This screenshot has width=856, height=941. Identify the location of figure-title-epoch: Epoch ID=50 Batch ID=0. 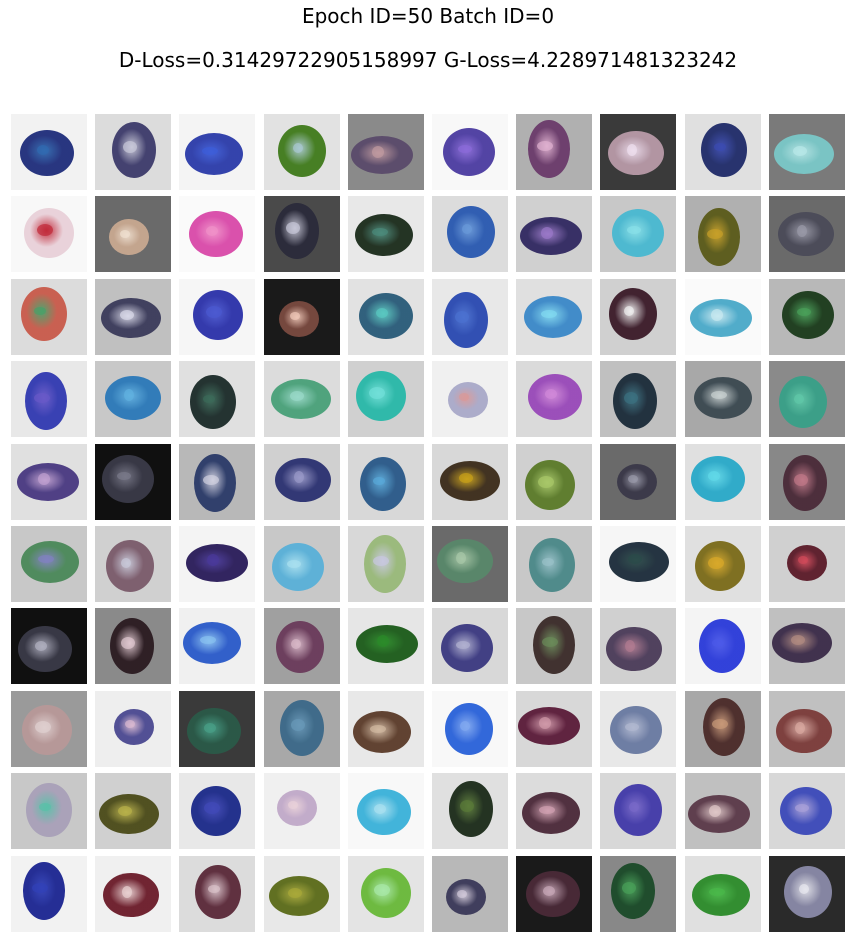
(428, 16).